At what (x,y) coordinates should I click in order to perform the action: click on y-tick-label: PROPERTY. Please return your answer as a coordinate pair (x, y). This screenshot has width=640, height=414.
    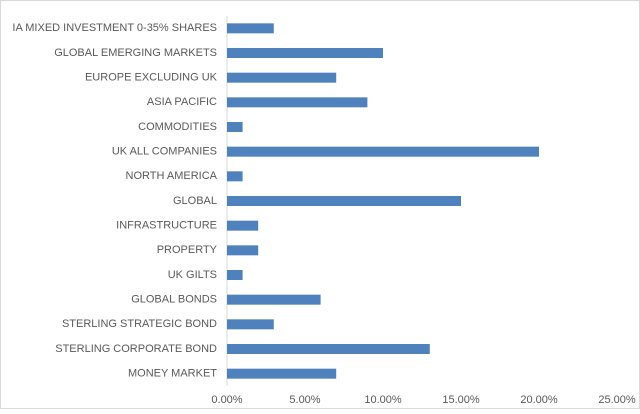
    Looking at the image, I should click on (187, 250).